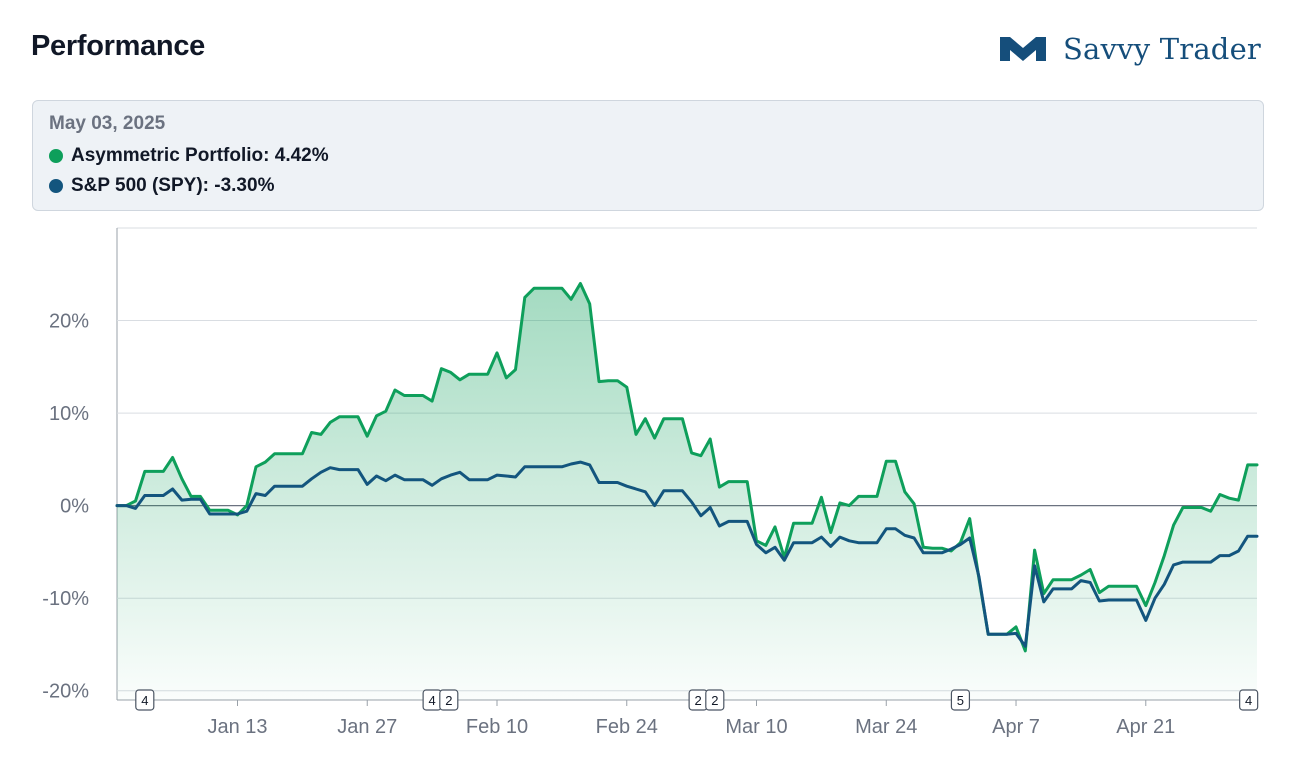 Image resolution: width=1292 pixels, height=784 pixels. I want to click on tooltip-date: May 03, 2025, so click(107, 123).